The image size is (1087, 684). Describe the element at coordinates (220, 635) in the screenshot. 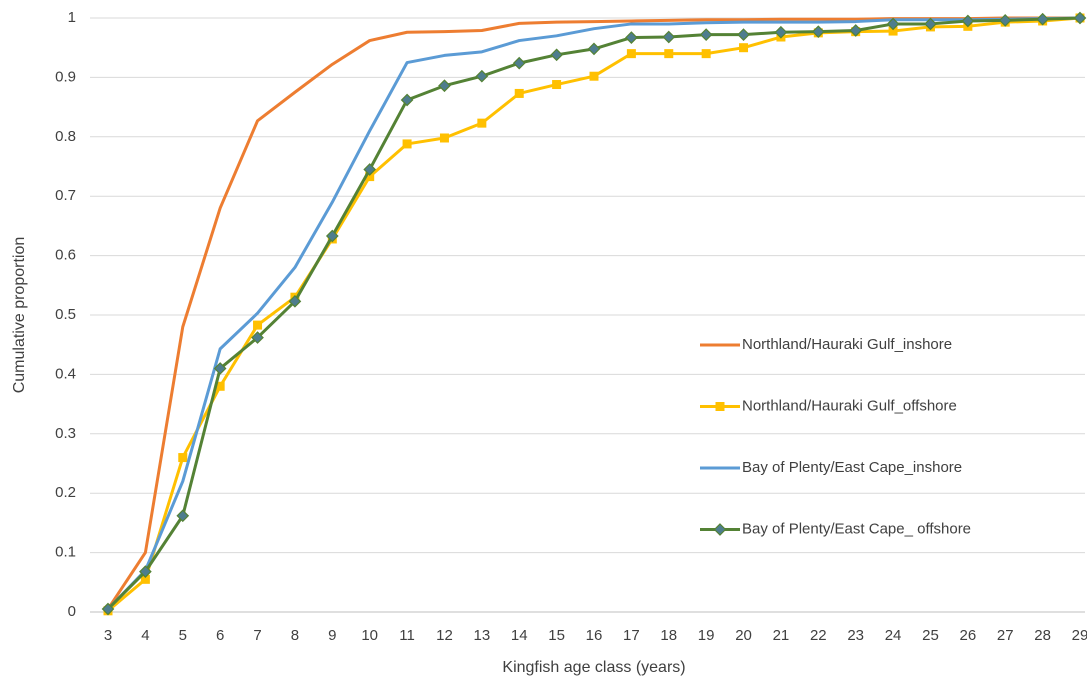

I see `x-tick-label: 6` at that location.